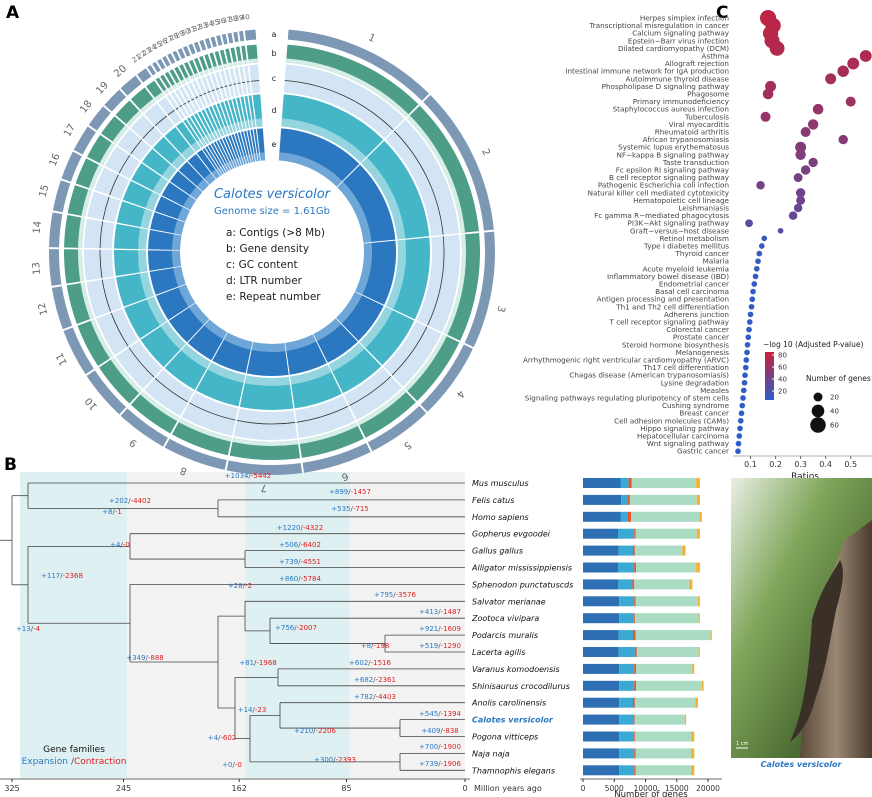 The image size is (872, 797). Describe the element at coordinates (70, 130) in the screenshot. I see `chromosome-label: 17` at that location.